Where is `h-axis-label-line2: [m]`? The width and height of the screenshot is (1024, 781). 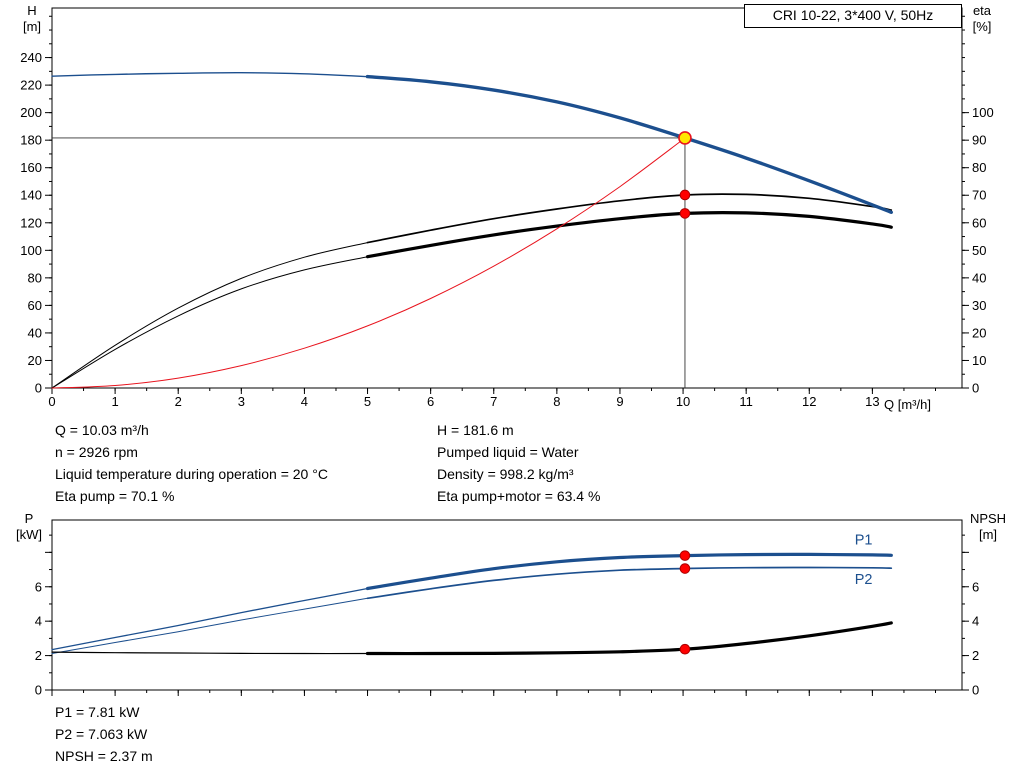
h-axis-label-line2: [m] is located at coordinates (32, 26).